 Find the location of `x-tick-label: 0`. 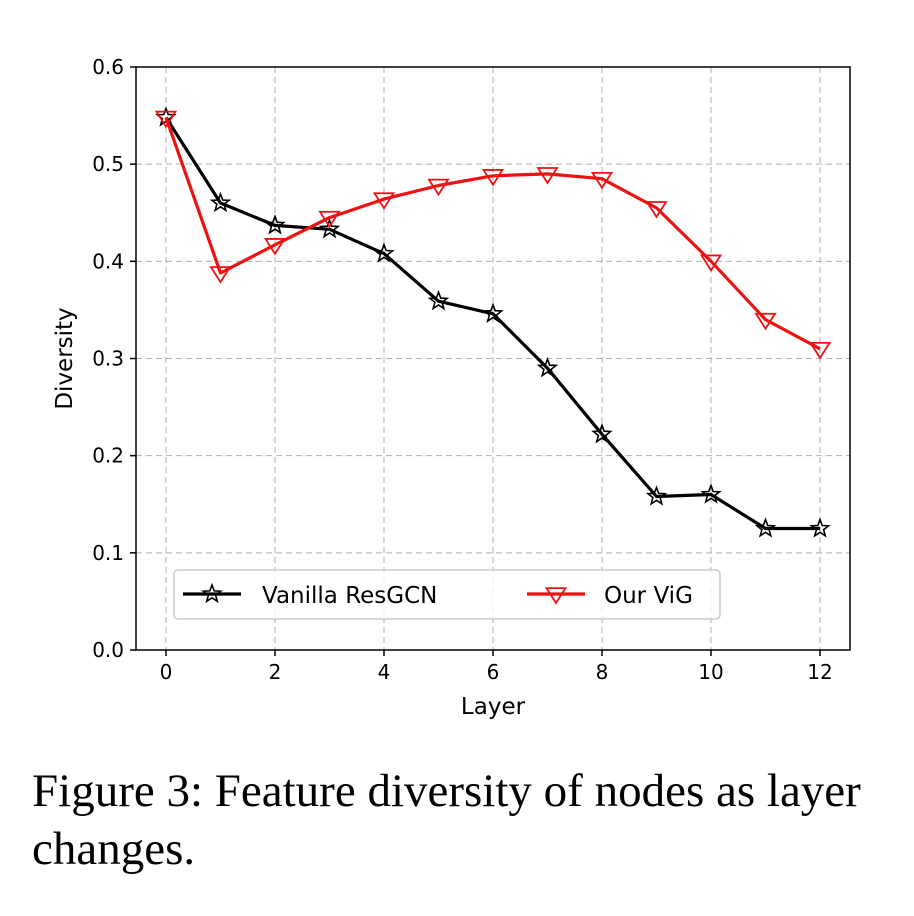

x-tick-label: 0 is located at coordinates (166, 672).